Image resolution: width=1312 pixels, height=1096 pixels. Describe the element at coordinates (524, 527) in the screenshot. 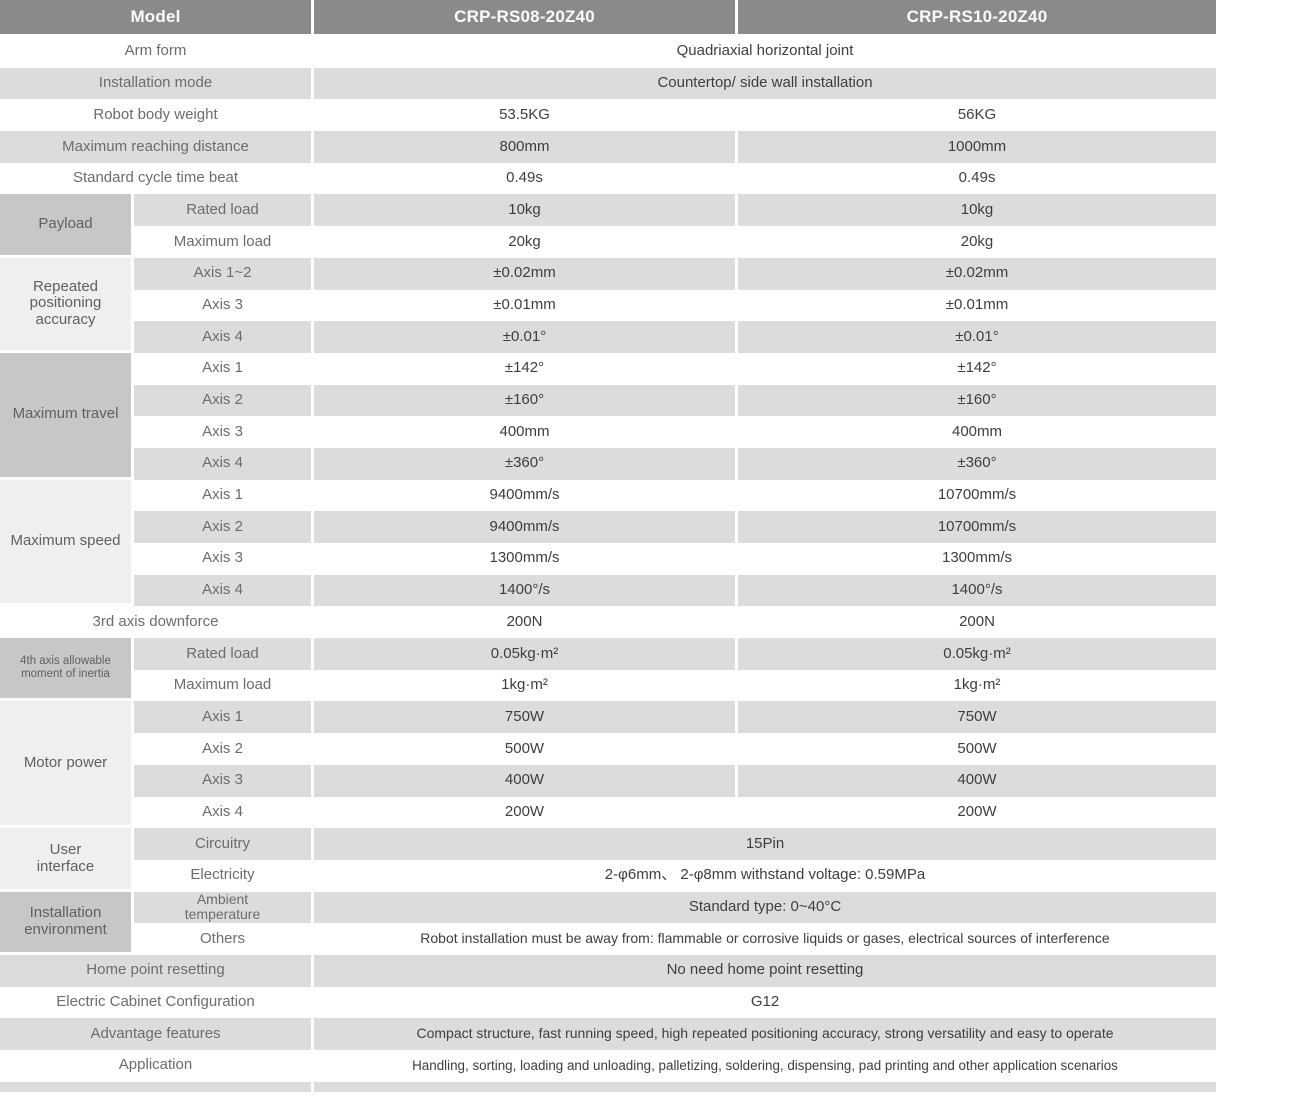

I see `value-cell: 9400mm/s` at that location.